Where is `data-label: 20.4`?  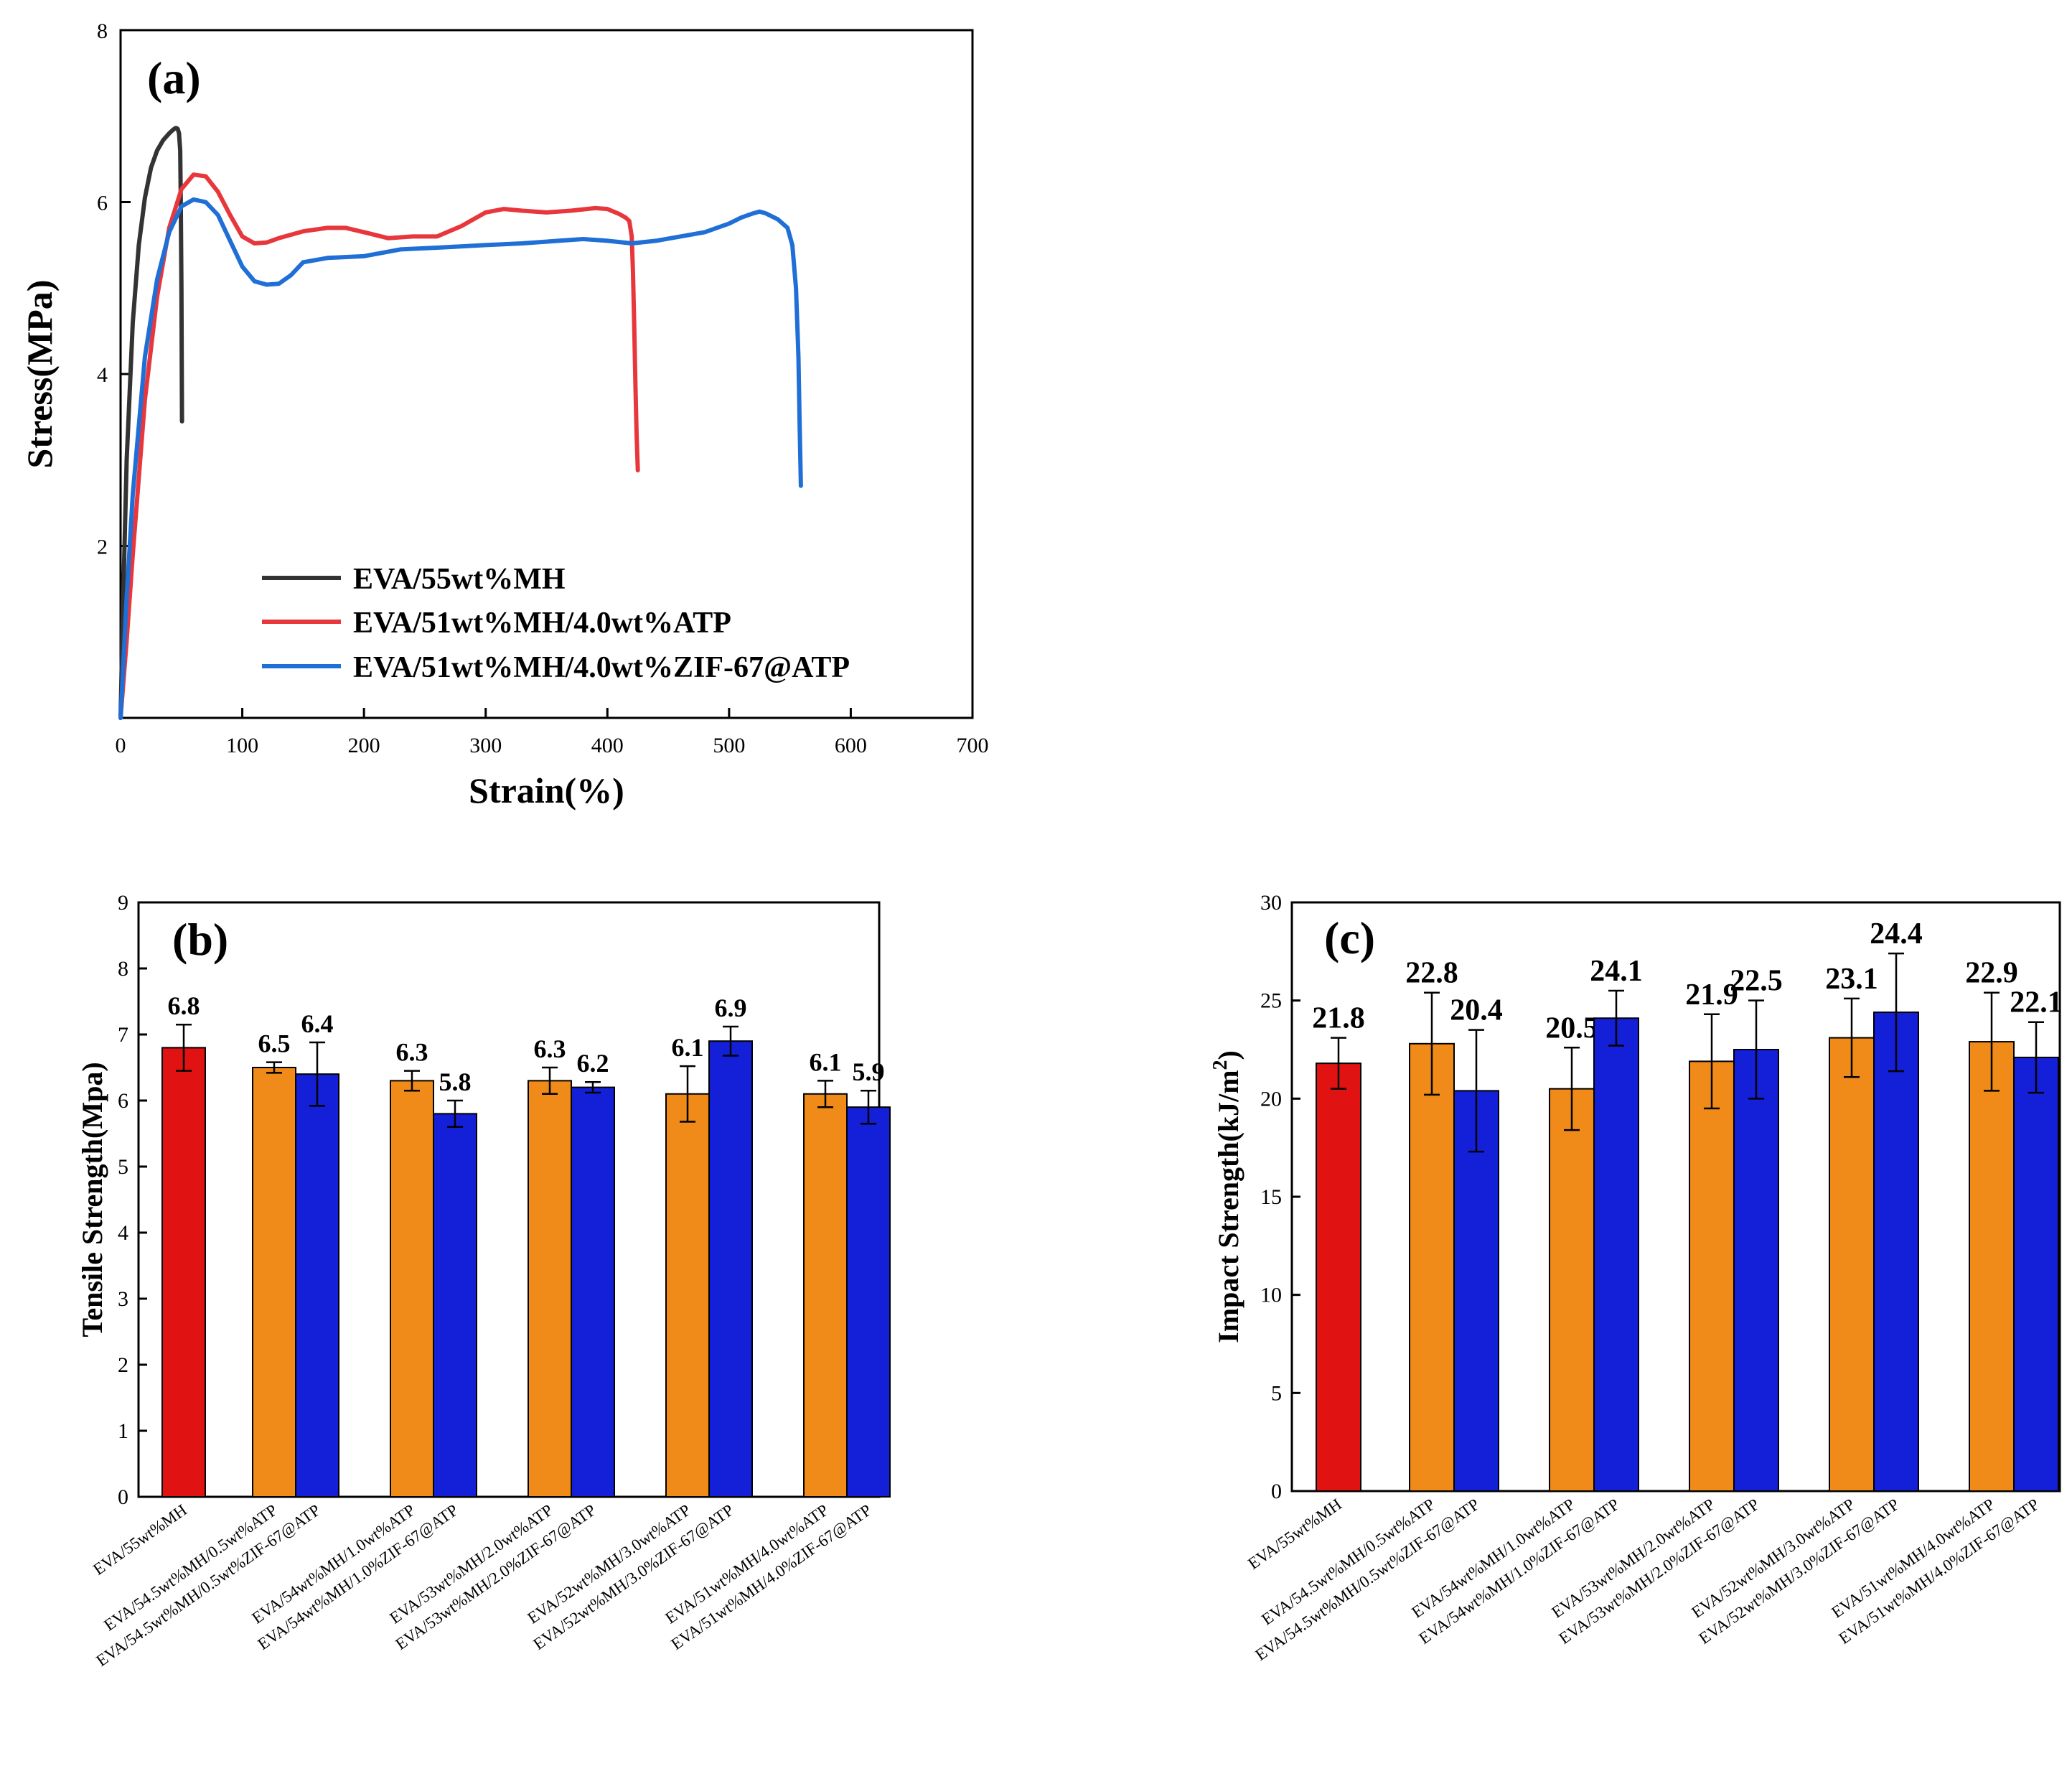 data-label: 20.4 is located at coordinates (1477, 1011).